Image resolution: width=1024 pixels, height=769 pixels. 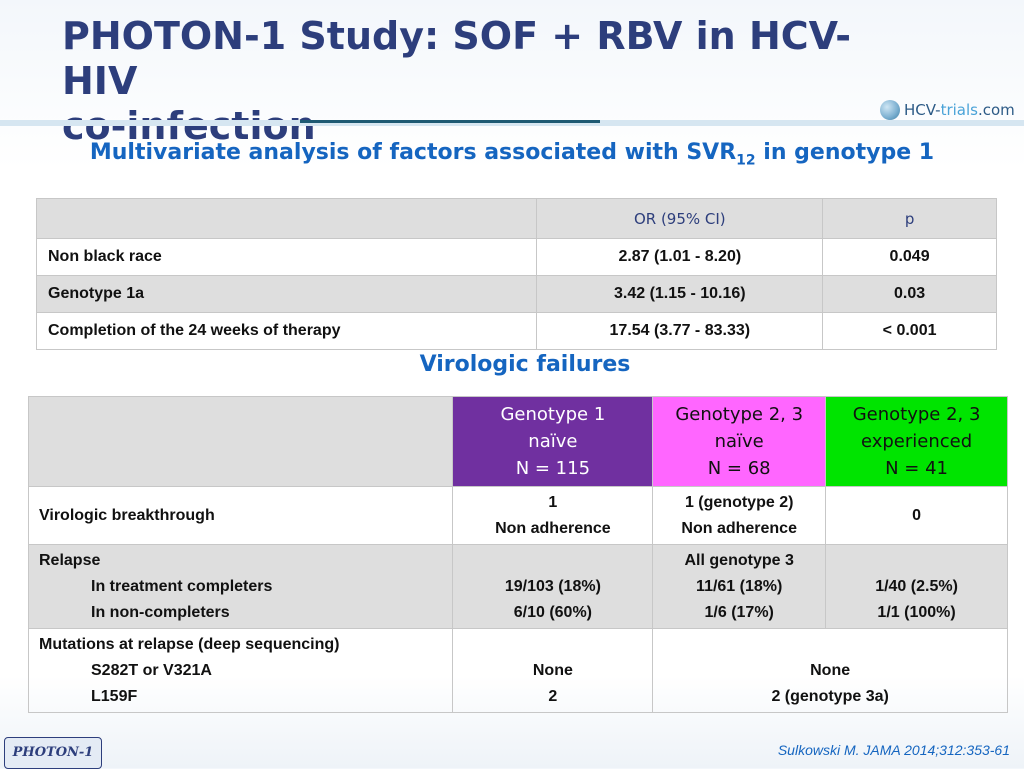 I want to click on study-label-badge: PHOTON-1, so click(x=53, y=753).